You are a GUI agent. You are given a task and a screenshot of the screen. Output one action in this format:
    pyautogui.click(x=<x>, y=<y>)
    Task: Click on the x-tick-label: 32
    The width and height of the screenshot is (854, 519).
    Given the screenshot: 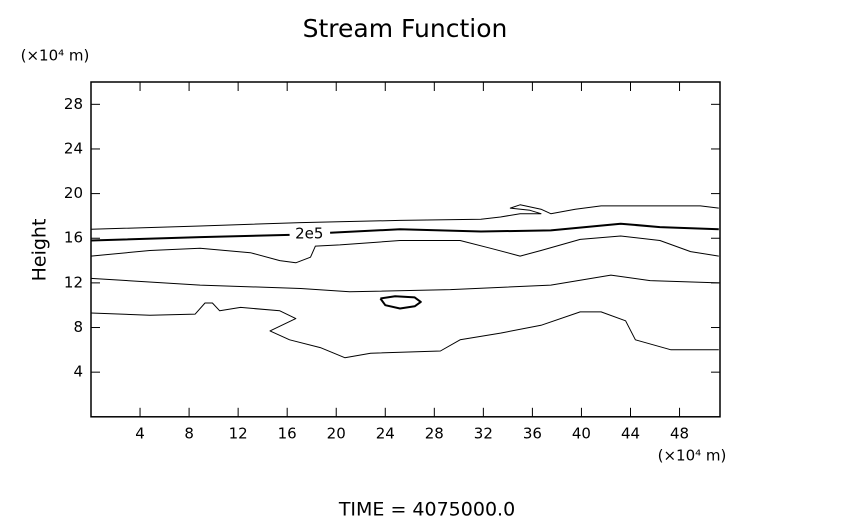 What is the action you would take?
    pyautogui.click(x=483, y=433)
    